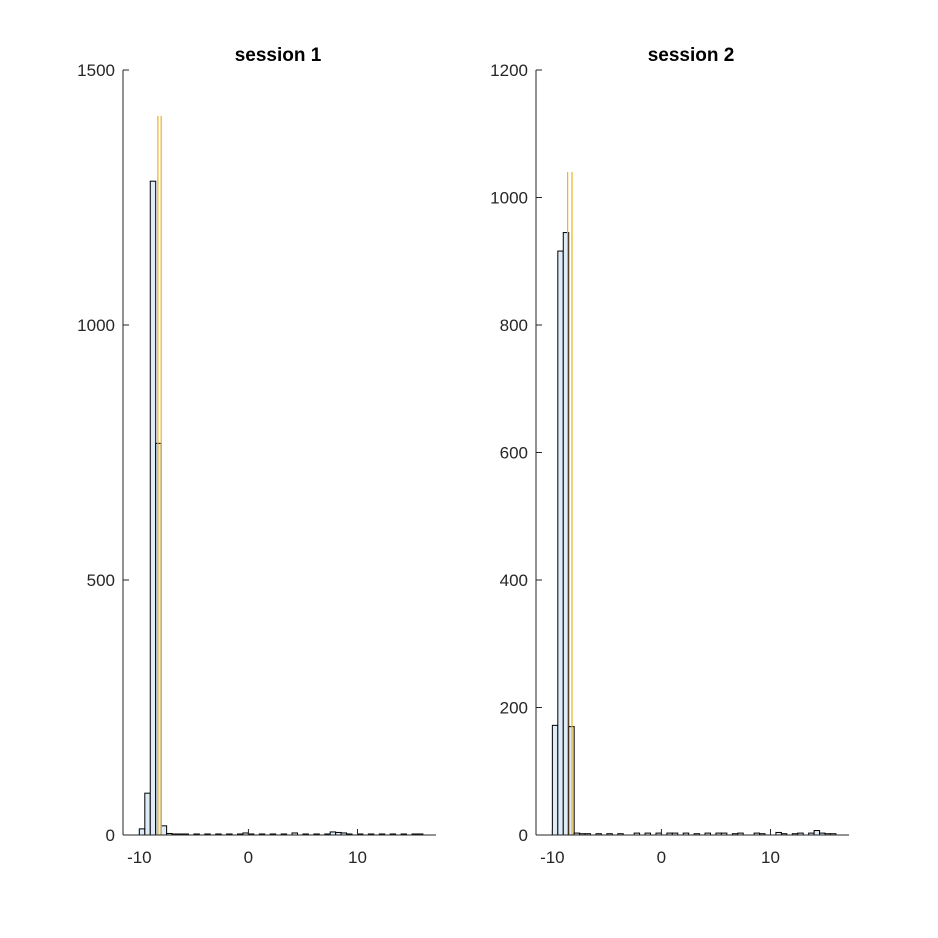  What do you see at coordinates (514, 325) in the screenshot?
I see `y-tick-label: 800` at bounding box center [514, 325].